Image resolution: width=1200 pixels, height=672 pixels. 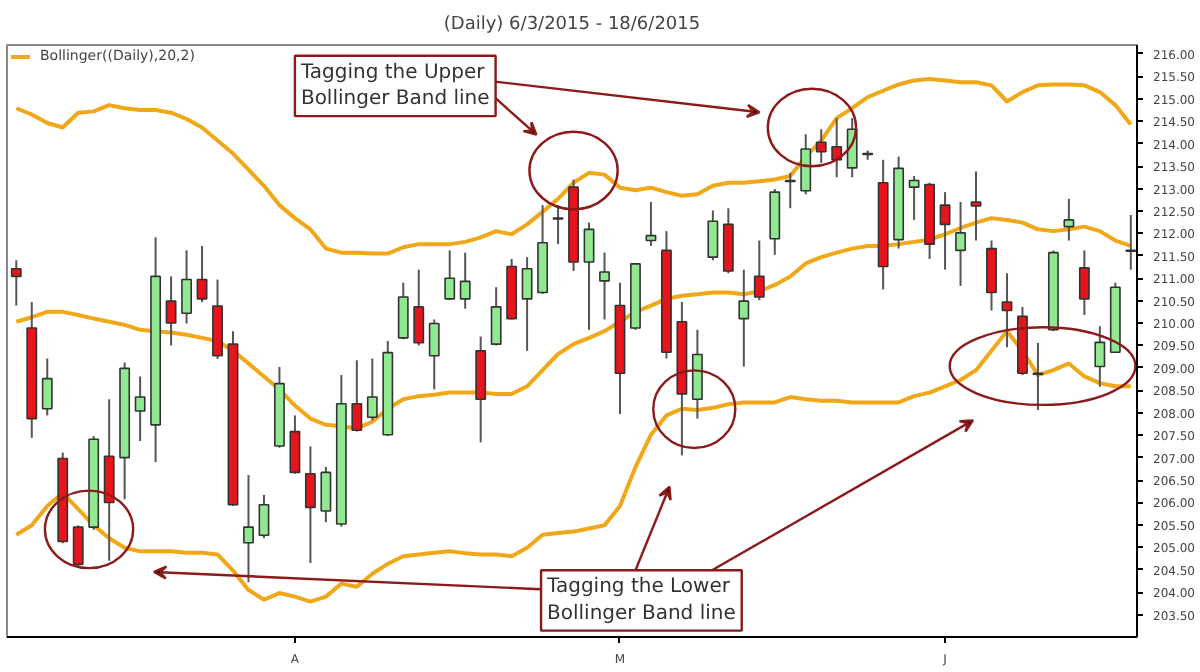 I want to click on annotation: Tagging the Lower Bollinger Band line, so click(x=640, y=600).